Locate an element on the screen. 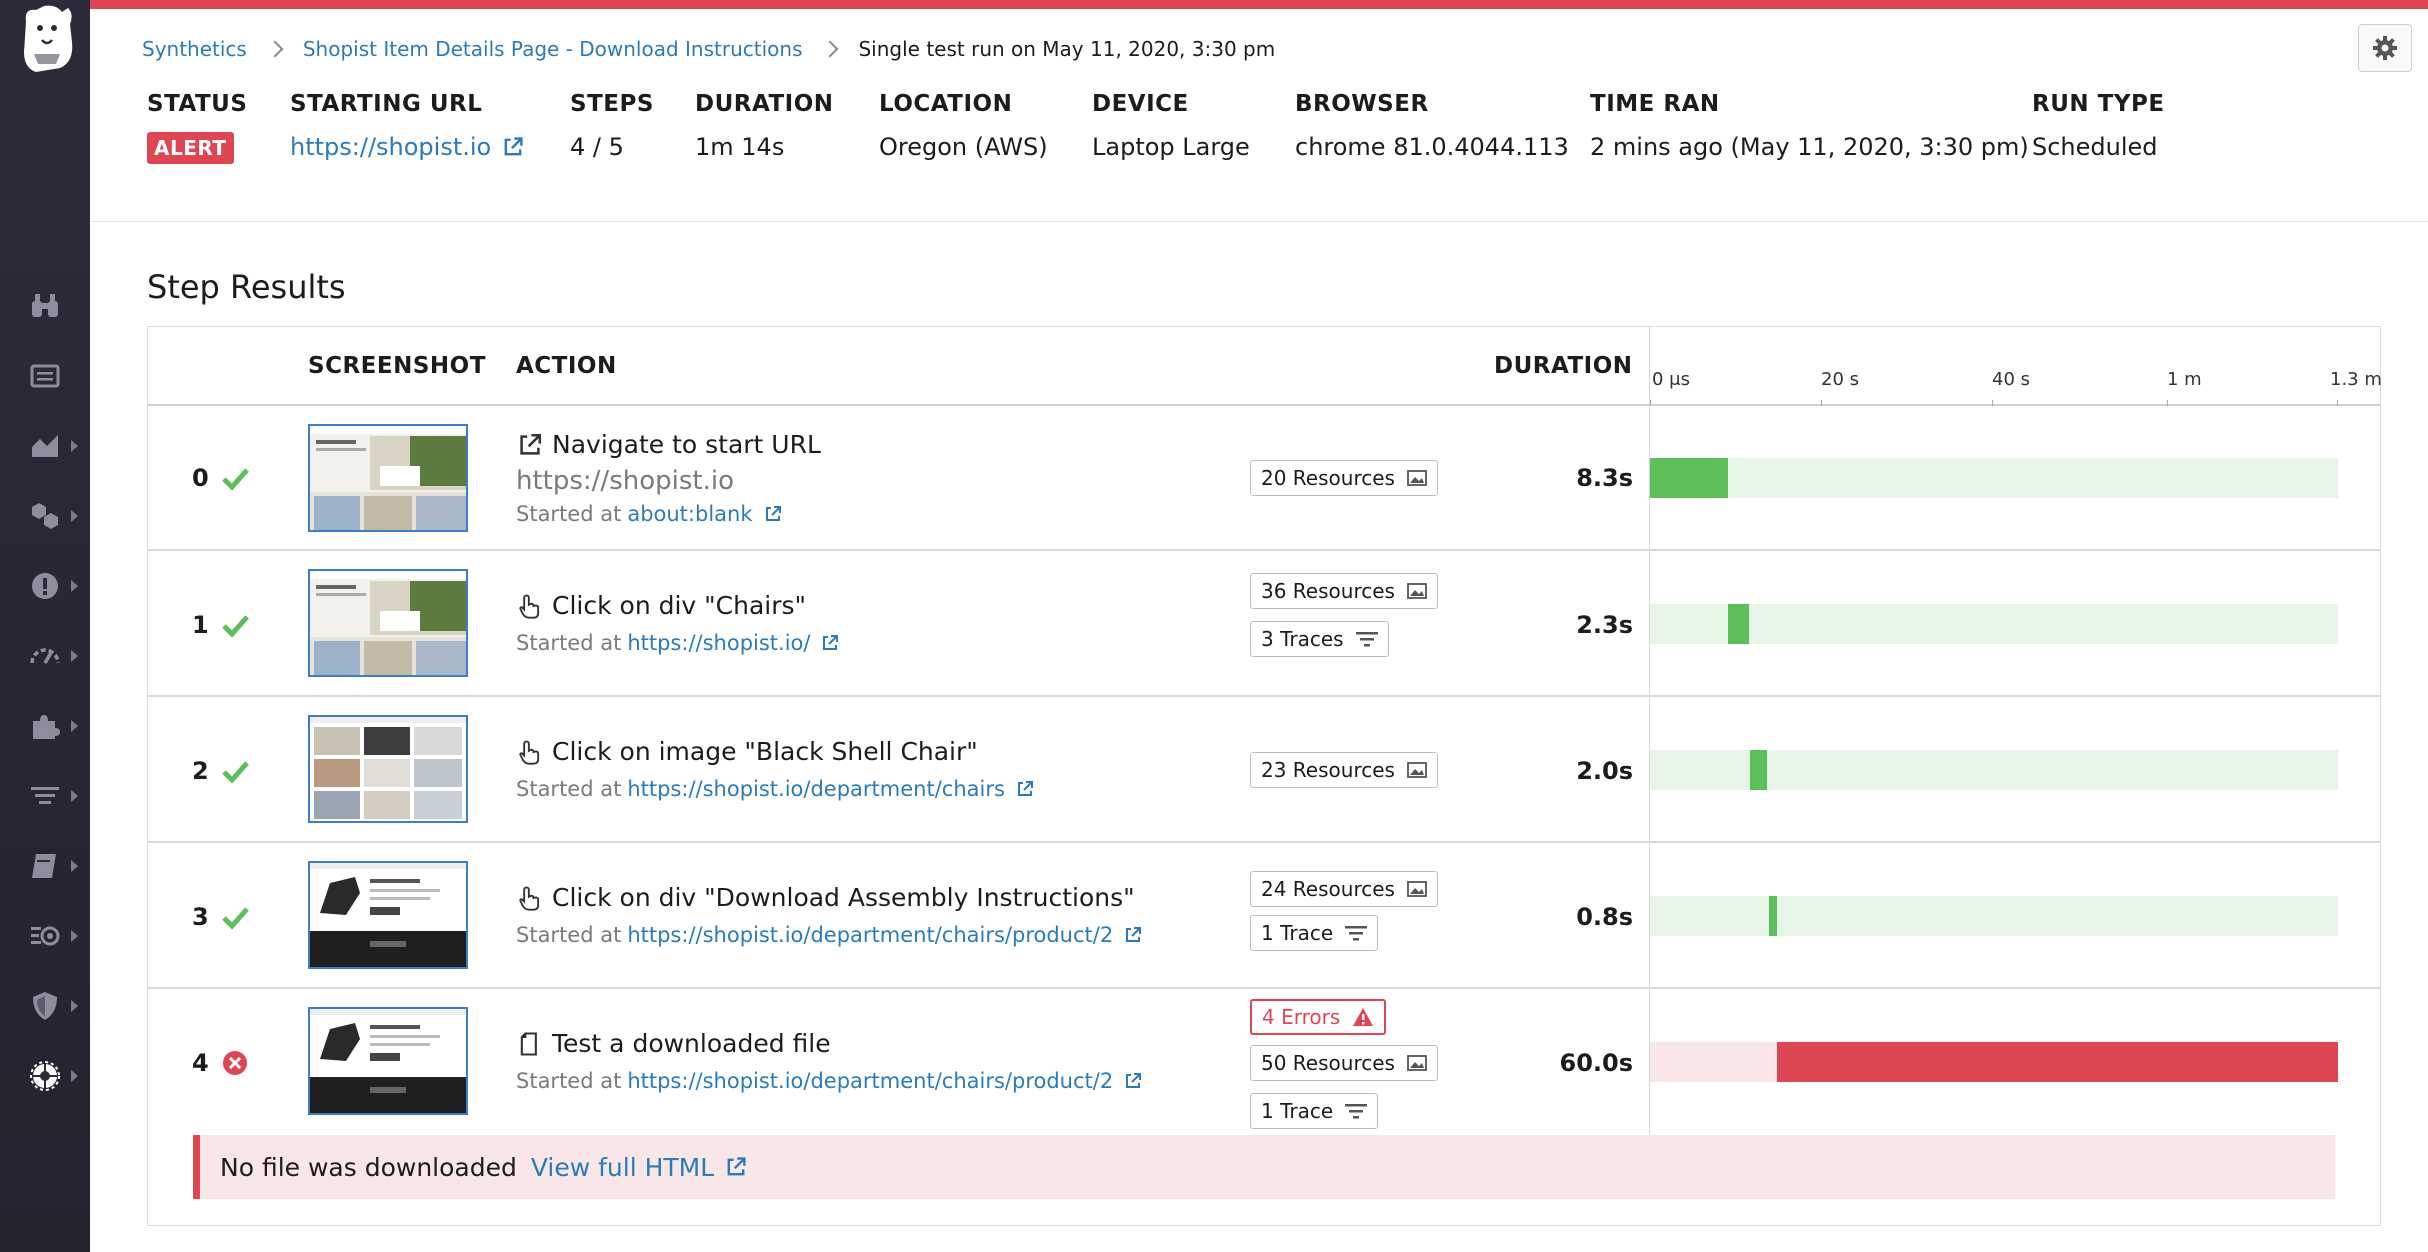  nav-apm is located at coordinates (45, 656).